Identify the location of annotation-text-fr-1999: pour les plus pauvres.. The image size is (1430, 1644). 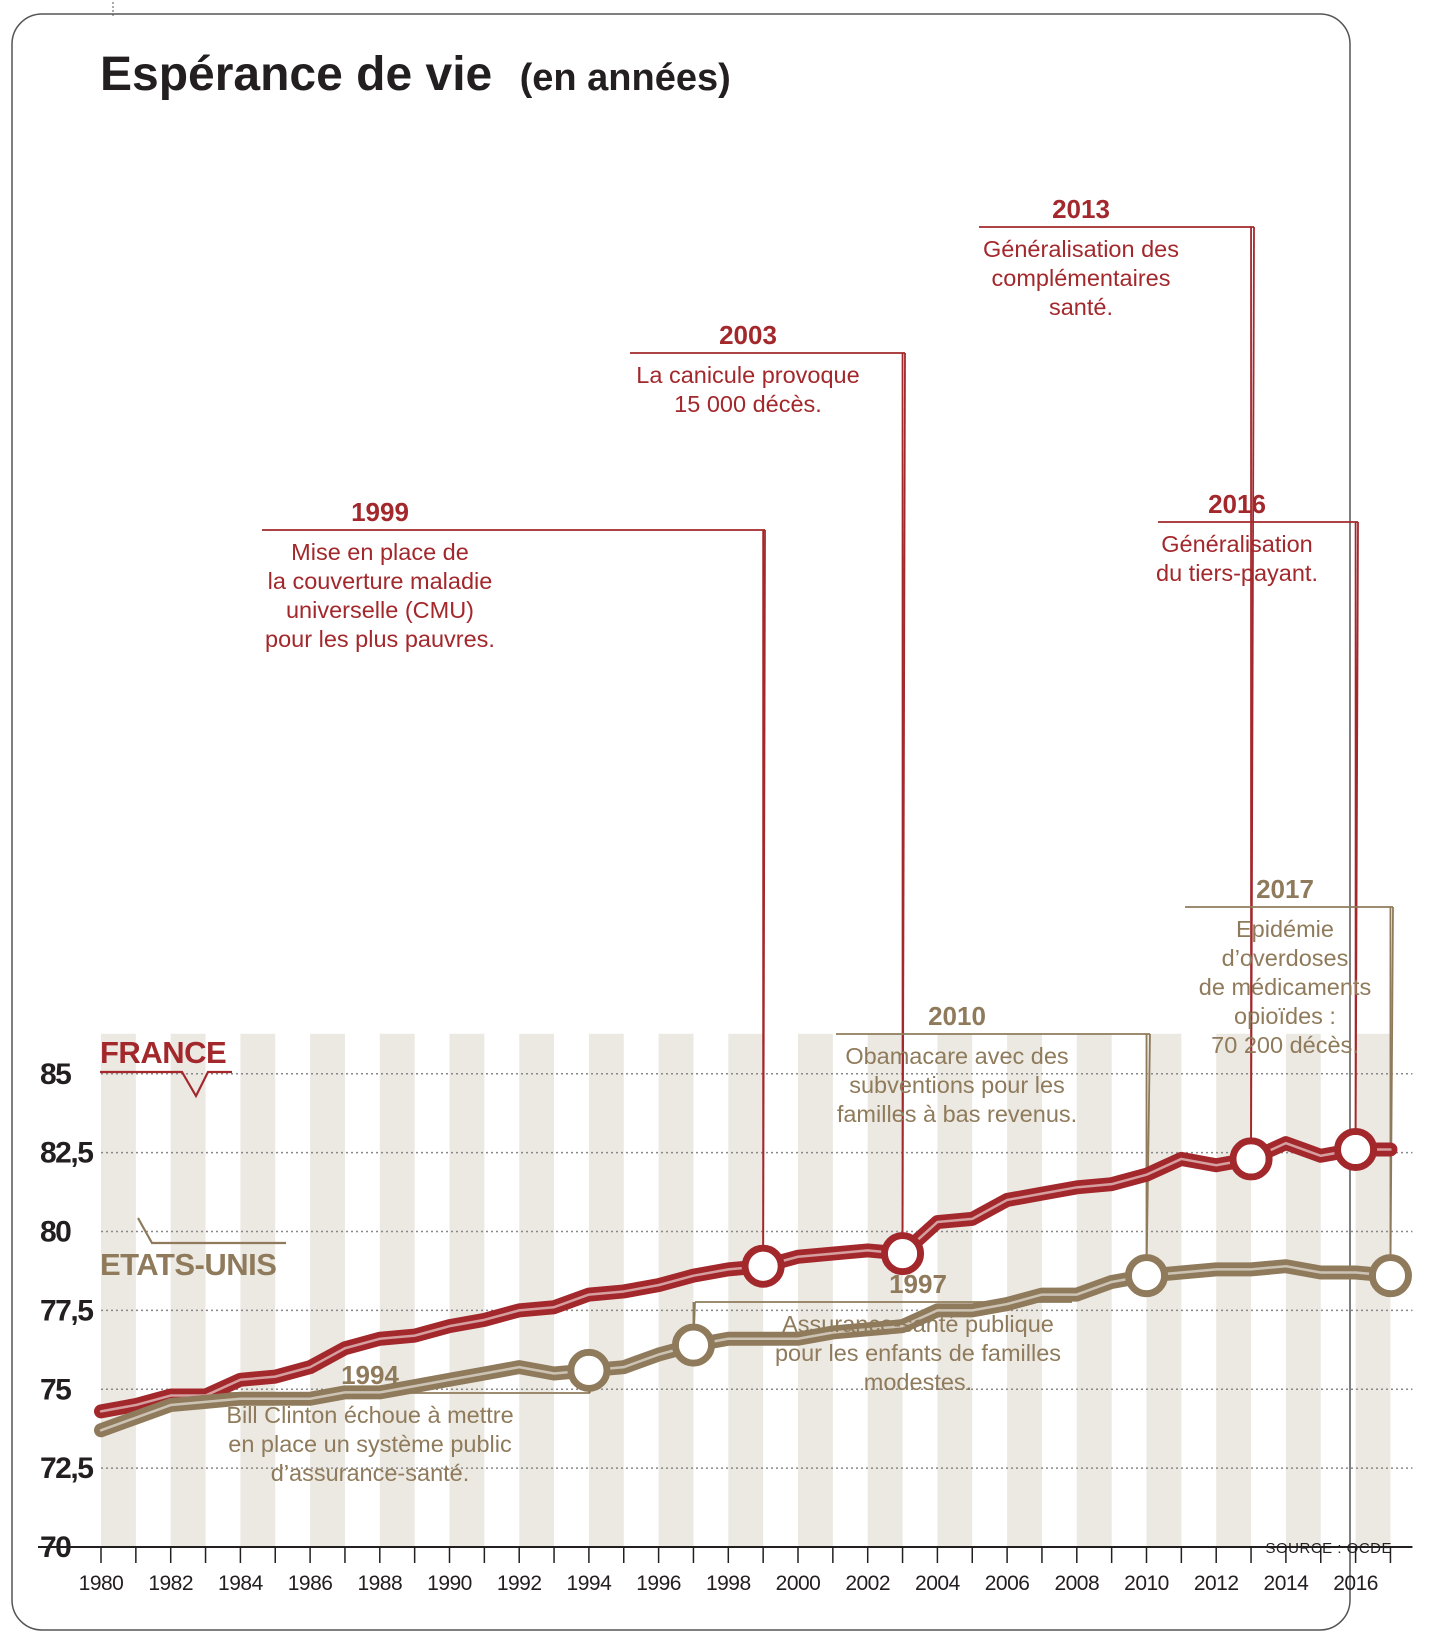
(380, 639).